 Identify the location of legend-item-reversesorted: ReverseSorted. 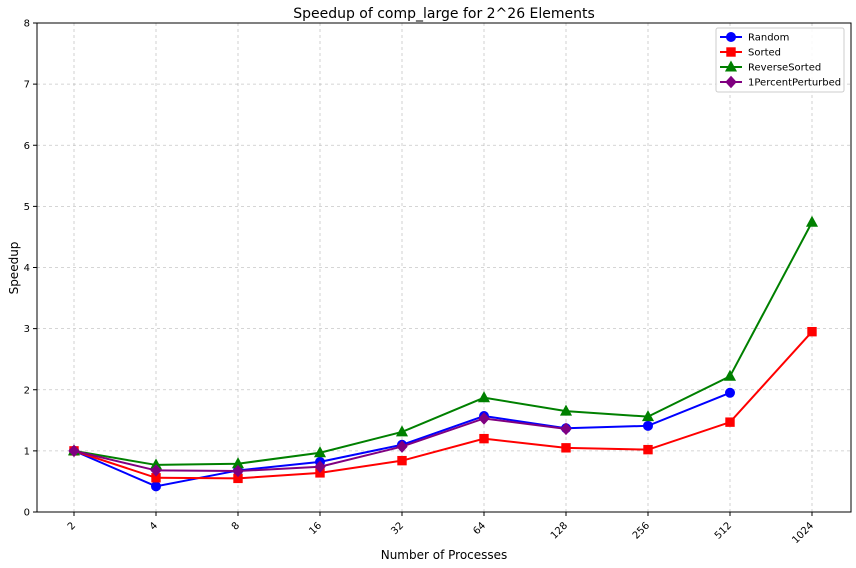
(770, 67).